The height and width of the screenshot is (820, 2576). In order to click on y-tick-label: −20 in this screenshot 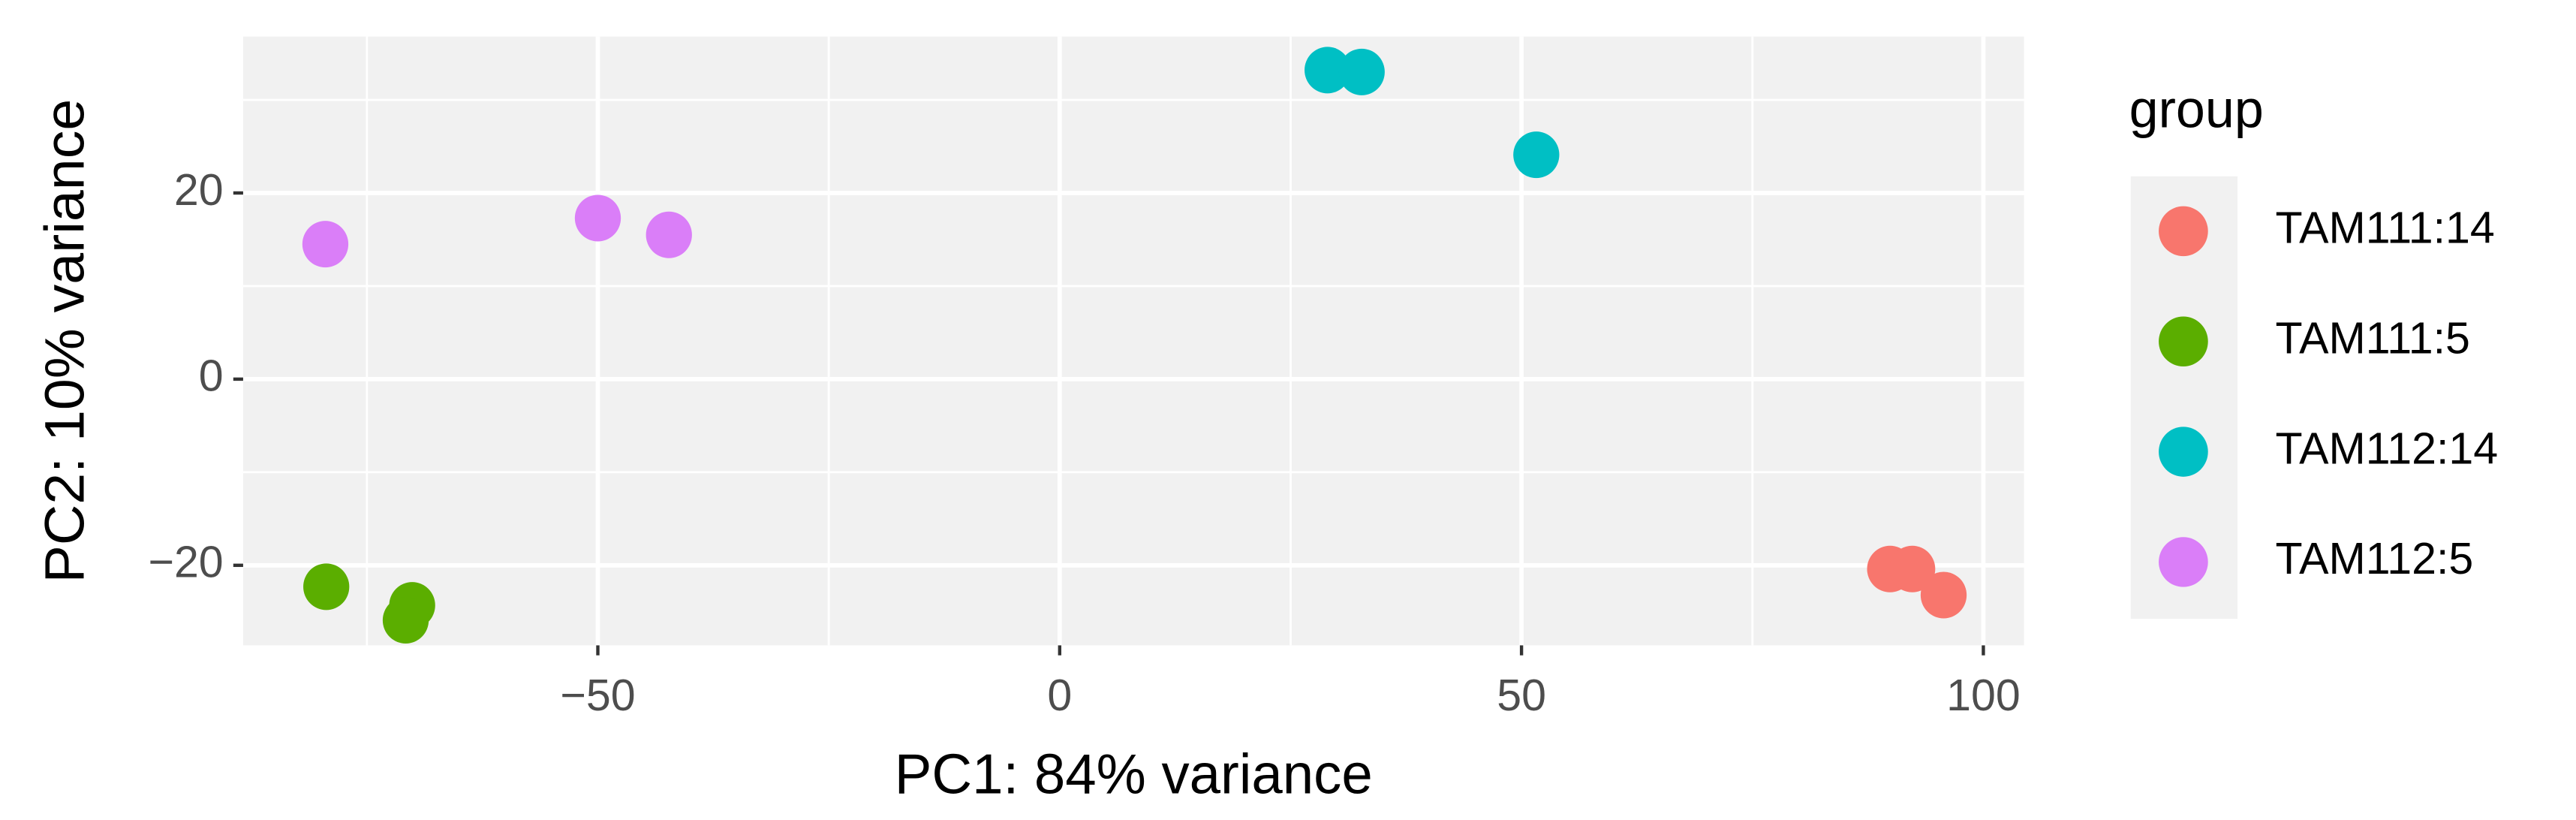, I will do `click(185, 561)`.